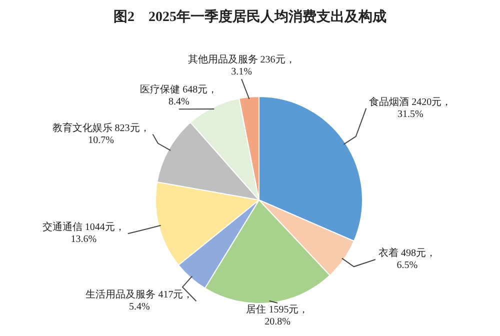  Describe the element at coordinates (407, 259) in the screenshot. I see `slice-label: 衣着 498元， 6.5%` at that location.